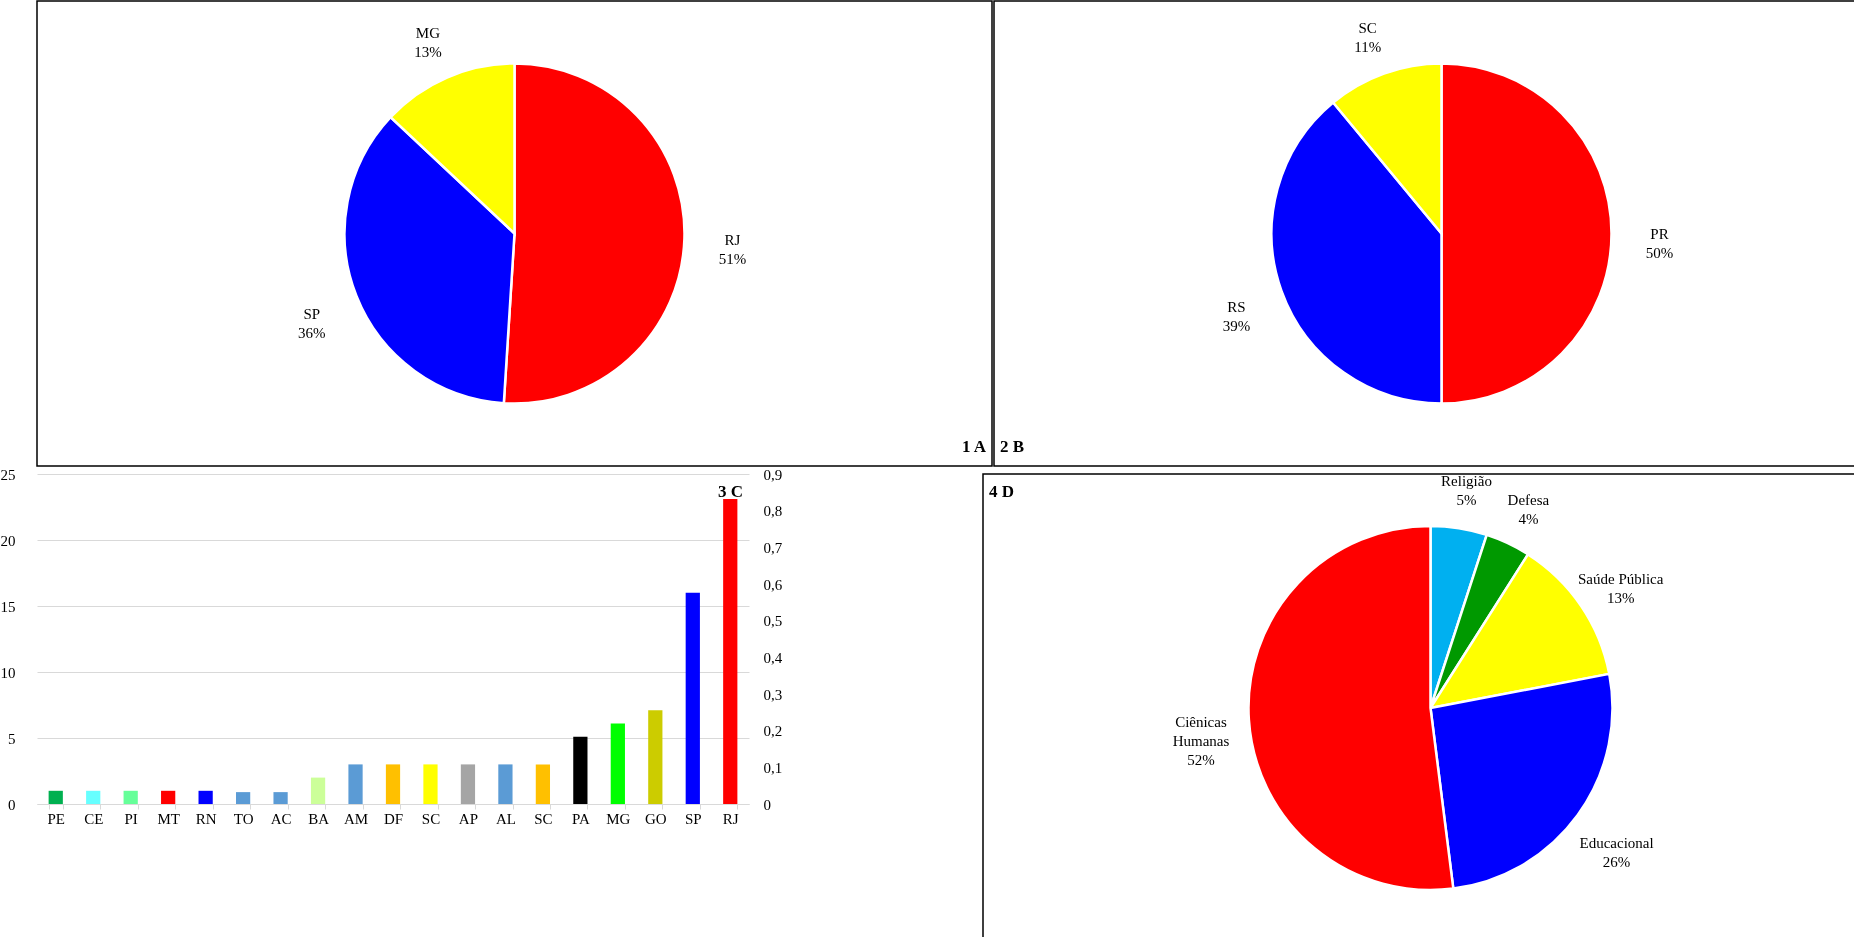 The image size is (1854, 937). What do you see at coordinates (12, 738) in the screenshot?
I see `y-tick-label: 5` at bounding box center [12, 738].